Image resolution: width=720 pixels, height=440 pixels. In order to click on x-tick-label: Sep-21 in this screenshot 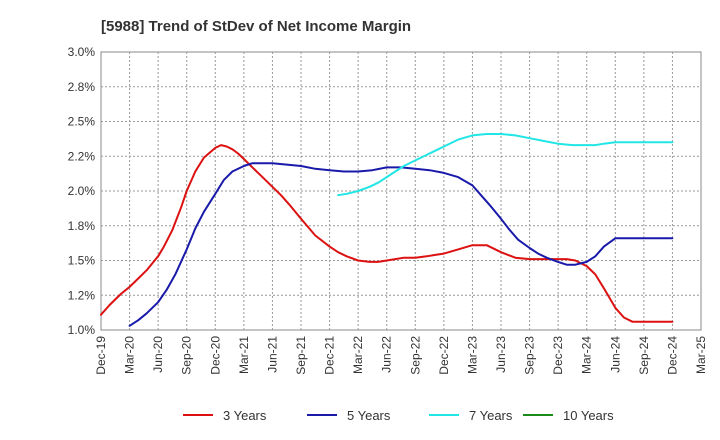, I will do `click(301, 355)`.